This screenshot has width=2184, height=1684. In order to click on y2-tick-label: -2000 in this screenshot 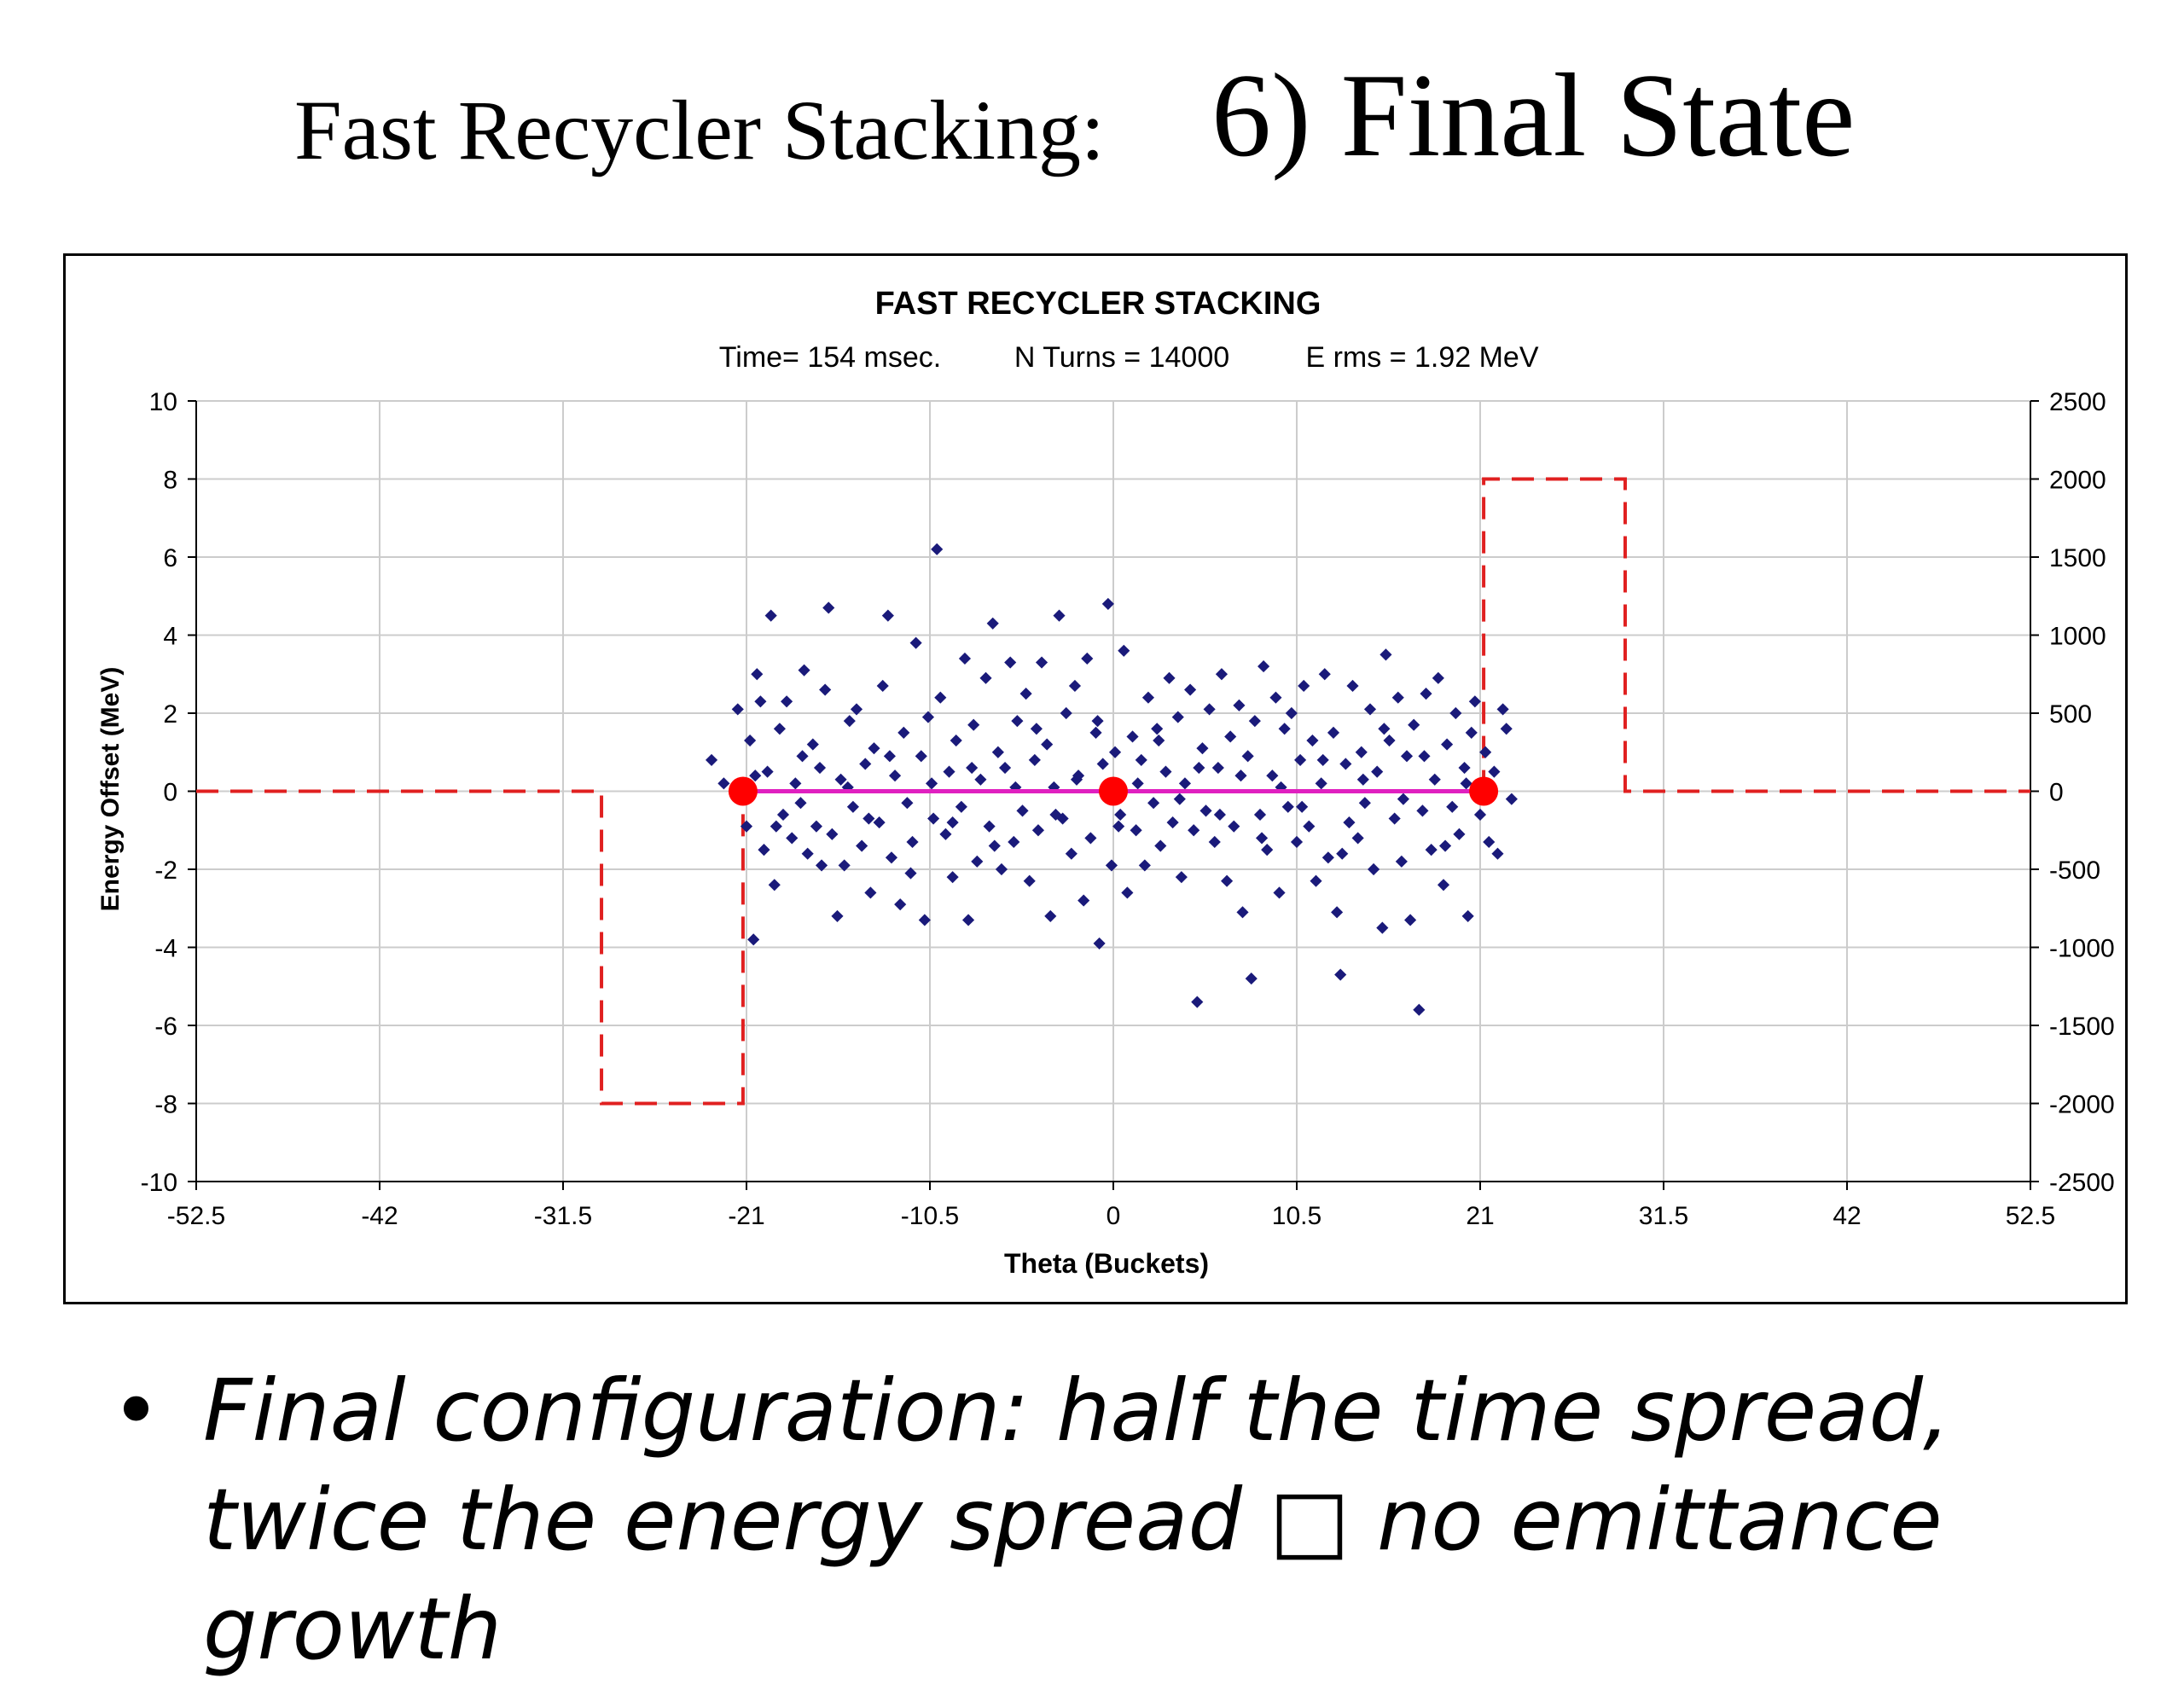, I will do `click(2082, 1105)`.